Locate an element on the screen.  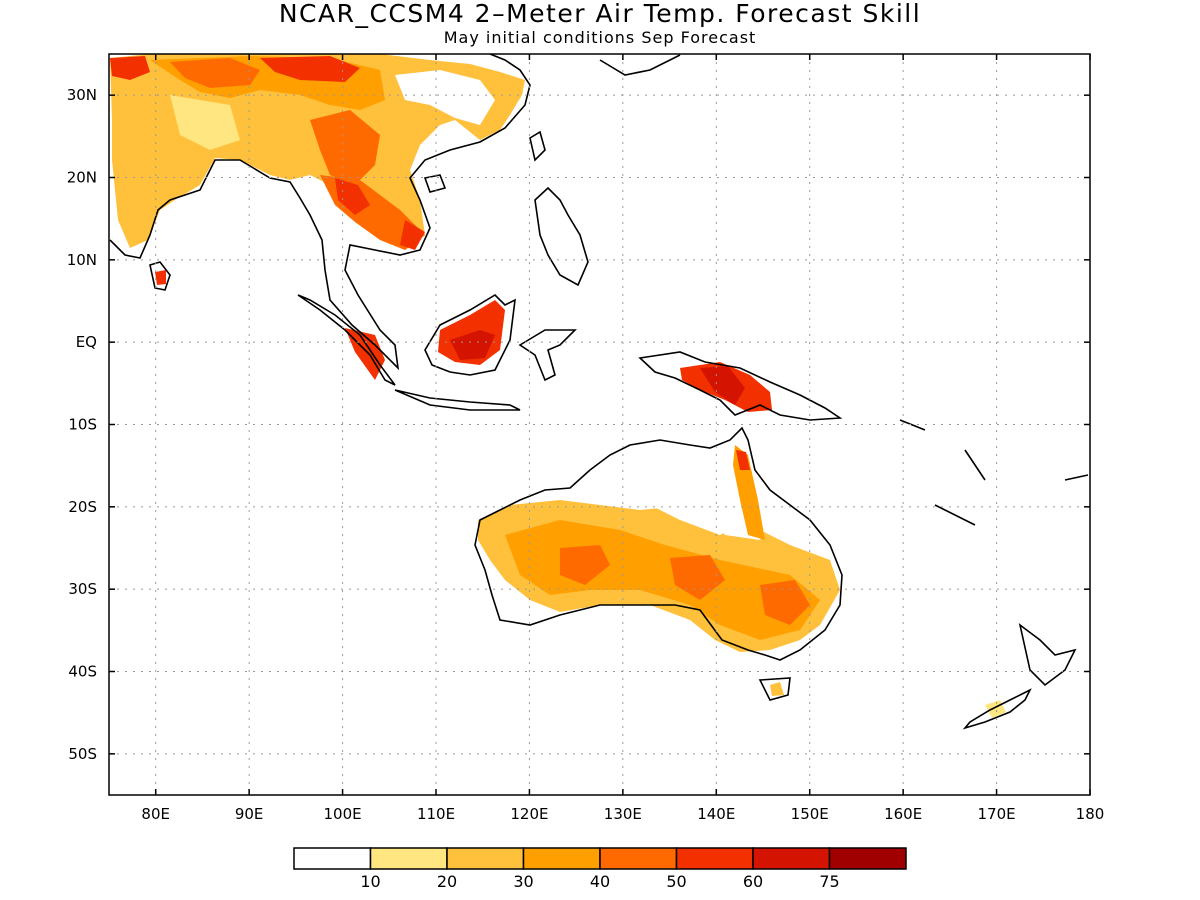
colorbar: 10 20 30 40 50 60 75 is located at coordinates (600, 869).